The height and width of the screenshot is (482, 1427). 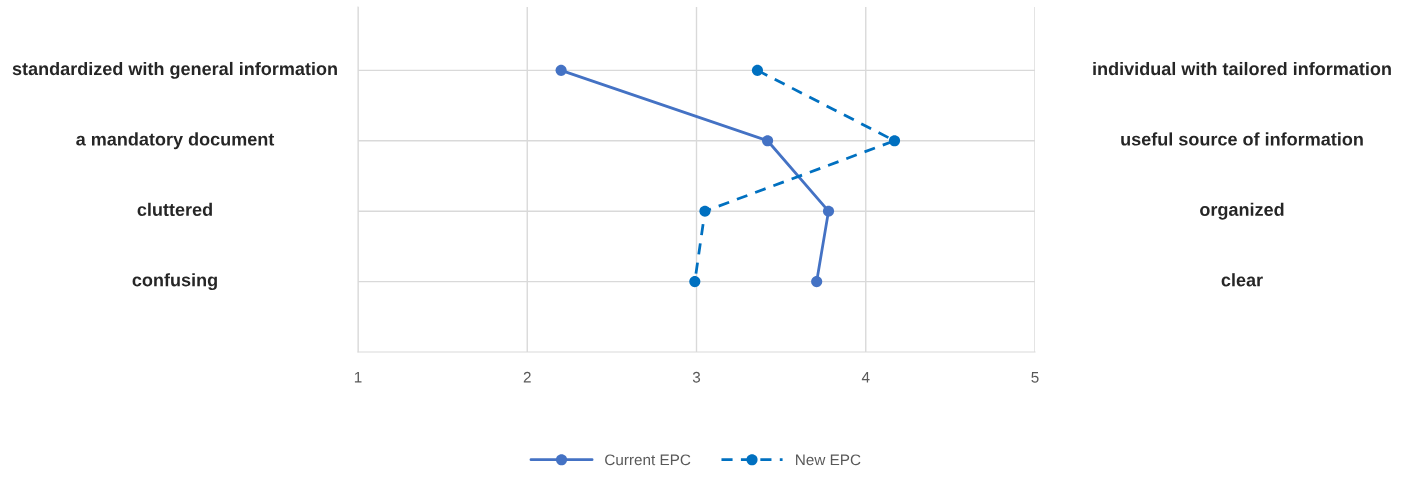 What do you see at coordinates (1242, 280) in the screenshot?
I see `y2-tick-label: clear` at bounding box center [1242, 280].